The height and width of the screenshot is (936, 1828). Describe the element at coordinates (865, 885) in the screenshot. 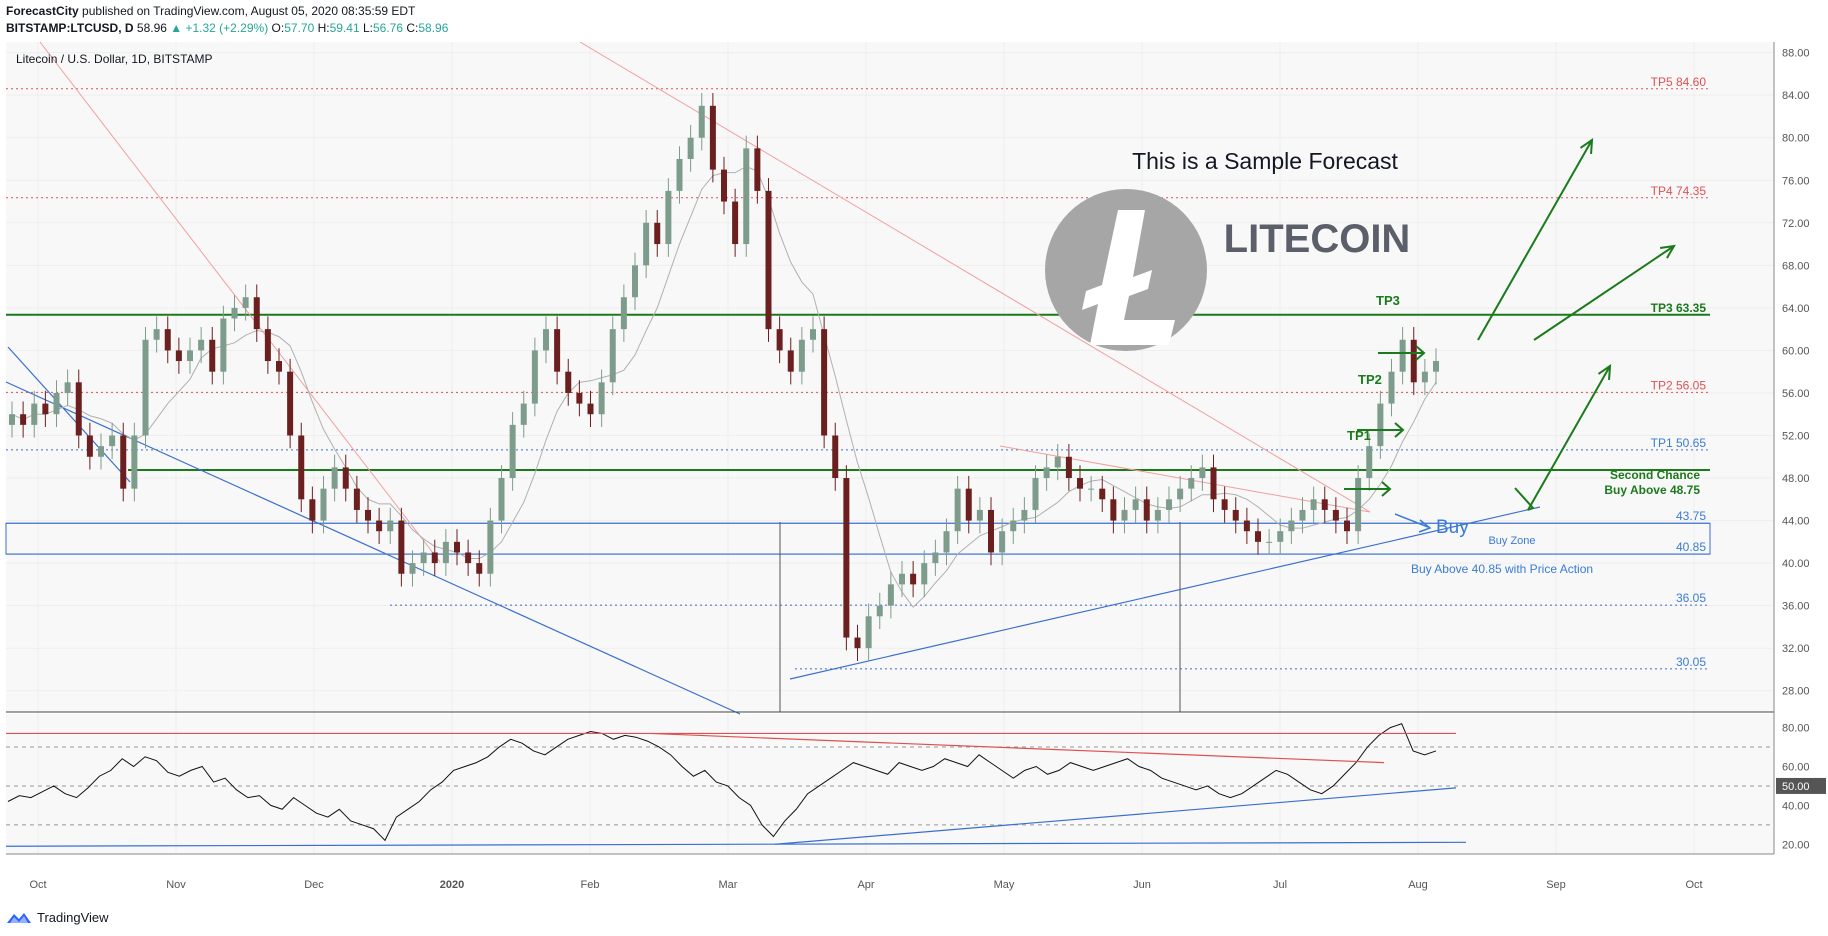

I see `time-tick-label: Apr` at that location.